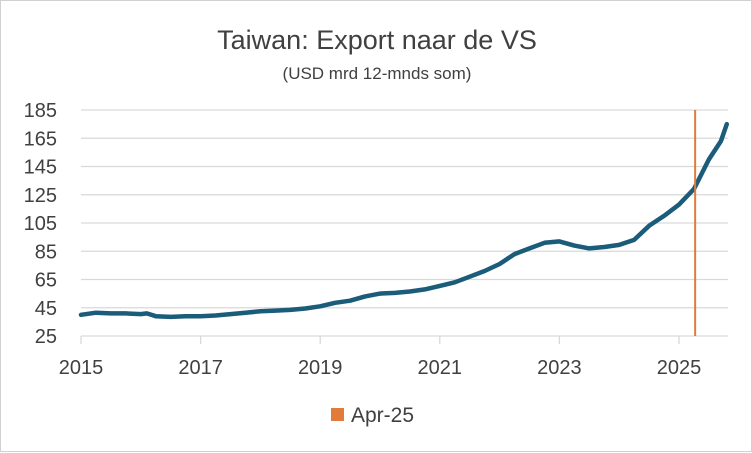 This screenshot has height=453, width=752. Describe the element at coordinates (46, 252) in the screenshot. I see `y-tick-label: 85` at that location.